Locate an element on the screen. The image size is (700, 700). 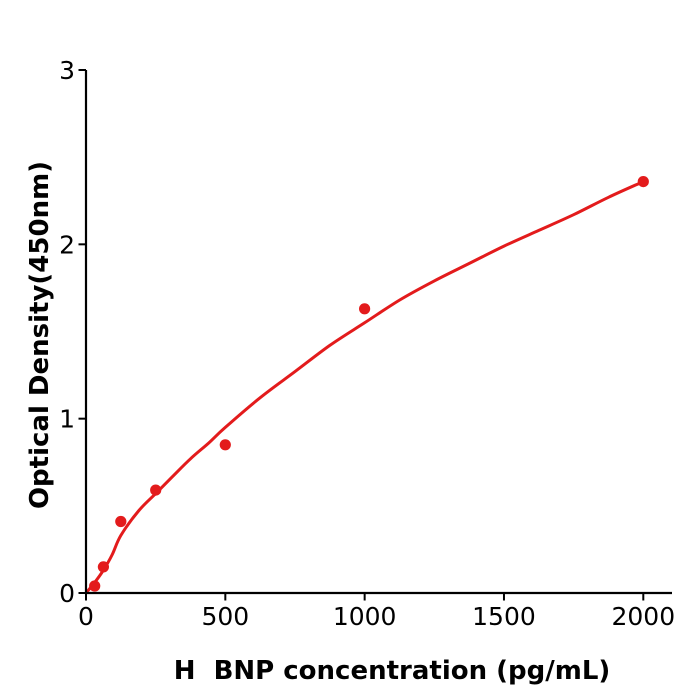
x-tick-label: 1000 is located at coordinates (365, 616).